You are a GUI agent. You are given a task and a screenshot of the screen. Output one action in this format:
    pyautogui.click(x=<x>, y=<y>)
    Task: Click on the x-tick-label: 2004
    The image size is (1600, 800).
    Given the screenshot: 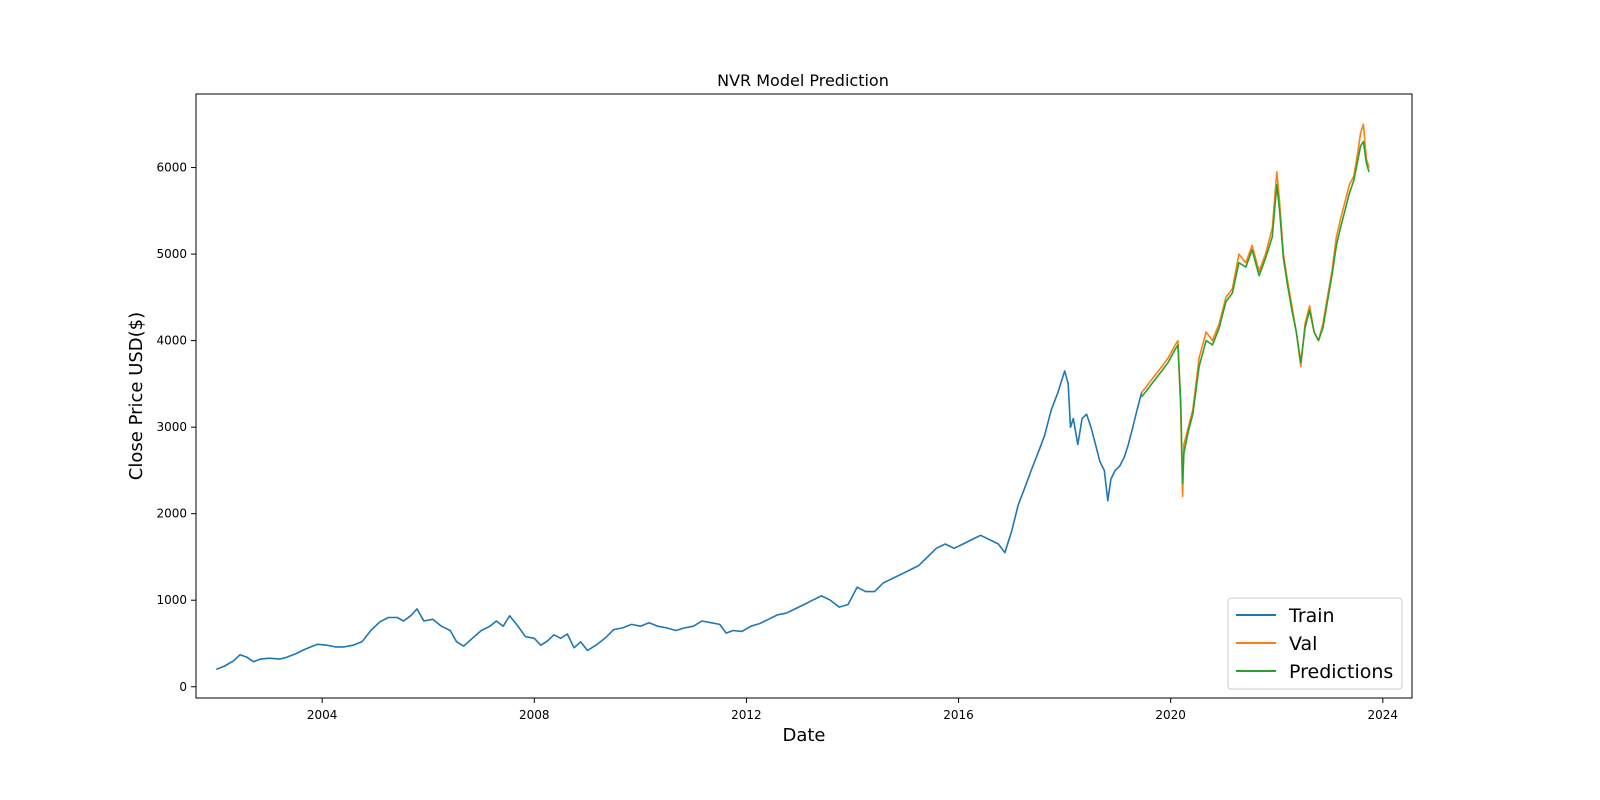 What is the action you would take?
    pyautogui.click(x=322, y=715)
    